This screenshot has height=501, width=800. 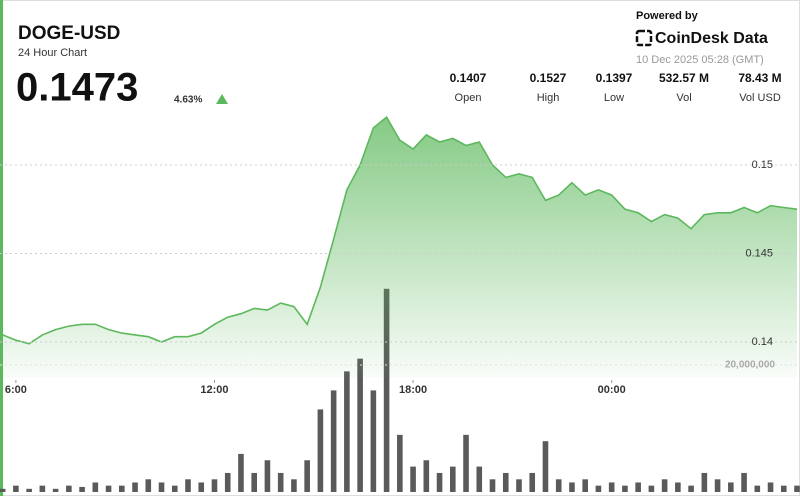 What do you see at coordinates (77, 88) in the screenshot?
I see `price: 0.1473` at bounding box center [77, 88].